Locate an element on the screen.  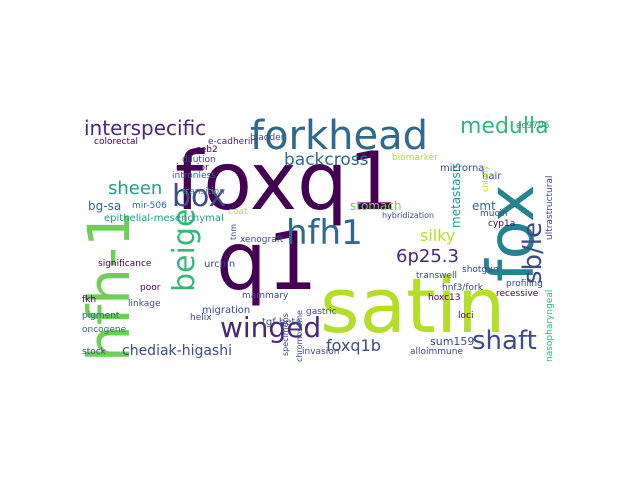
word-ultrastructural: ultrastructural is located at coordinates (550, 207).